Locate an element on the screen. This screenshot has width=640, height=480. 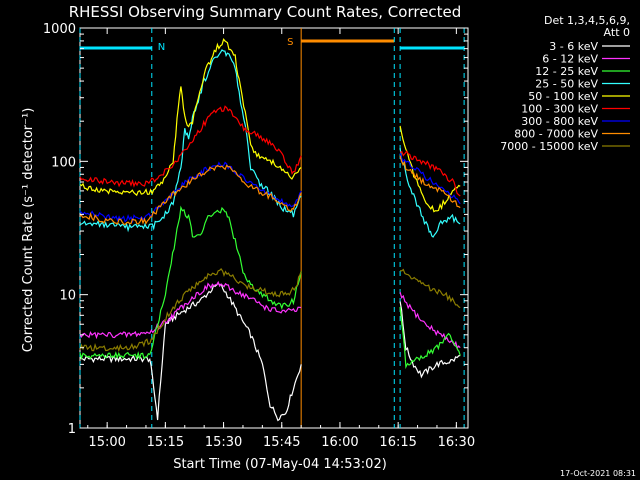
legend-entry-label: 3 - 6 keV is located at coordinates (573, 46).